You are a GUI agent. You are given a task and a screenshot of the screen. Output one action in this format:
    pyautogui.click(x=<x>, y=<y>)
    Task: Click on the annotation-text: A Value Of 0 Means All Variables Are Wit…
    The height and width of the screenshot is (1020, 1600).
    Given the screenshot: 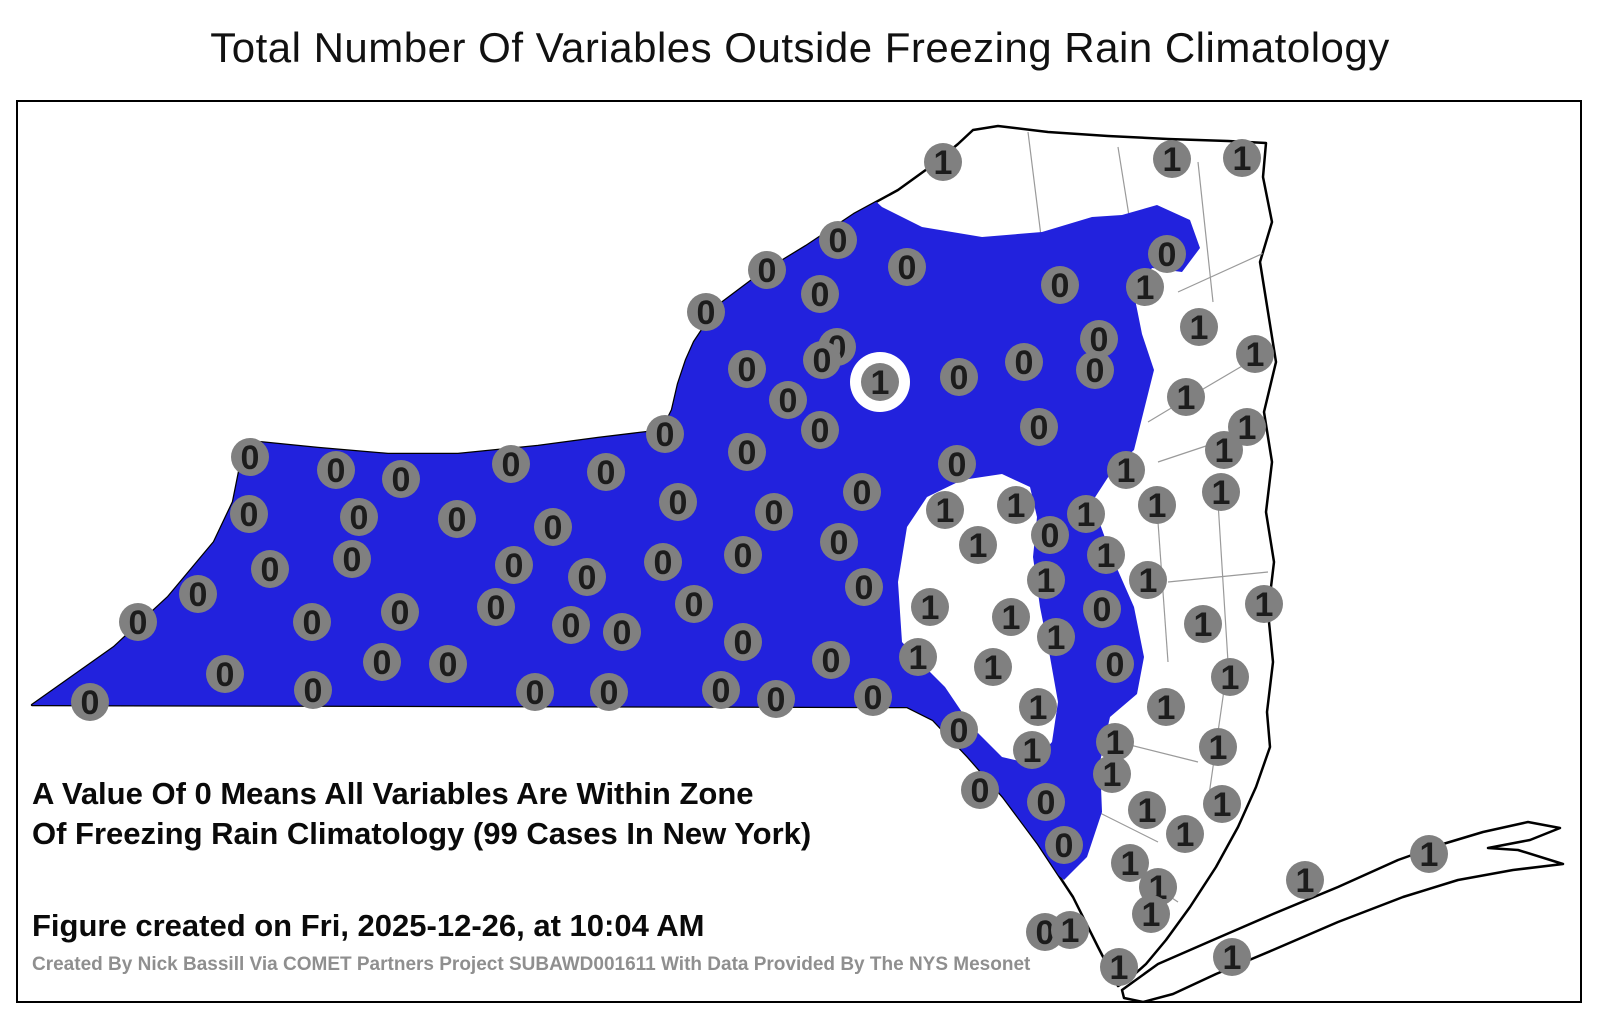 What is the action you would take?
    pyautogui.click(x=421, y=814)
    